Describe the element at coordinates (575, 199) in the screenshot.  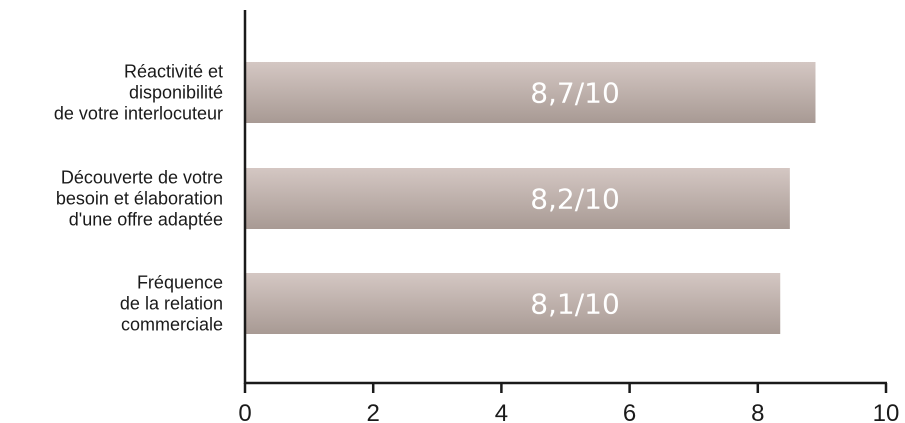
I see `data-label-2: 8,2/10` at that location.